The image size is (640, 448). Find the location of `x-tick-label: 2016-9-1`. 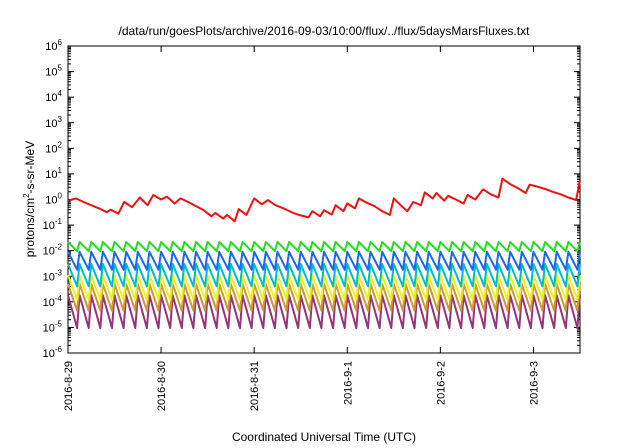

x-tick-label: 2016-9-1 is located at coordinates (348, 383).